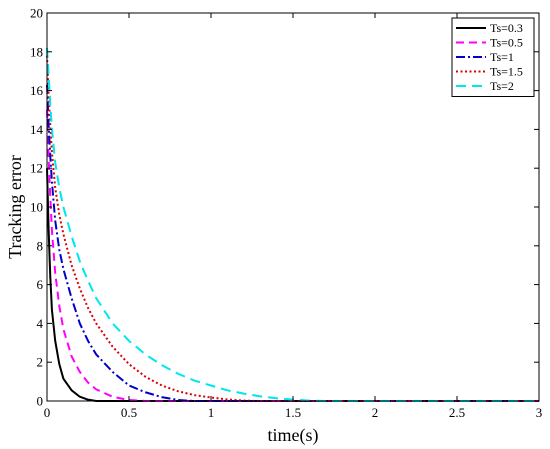 This screenshot has width=550, height=449. I want to click on x-tick-label: 1.5, so click(293, 412).